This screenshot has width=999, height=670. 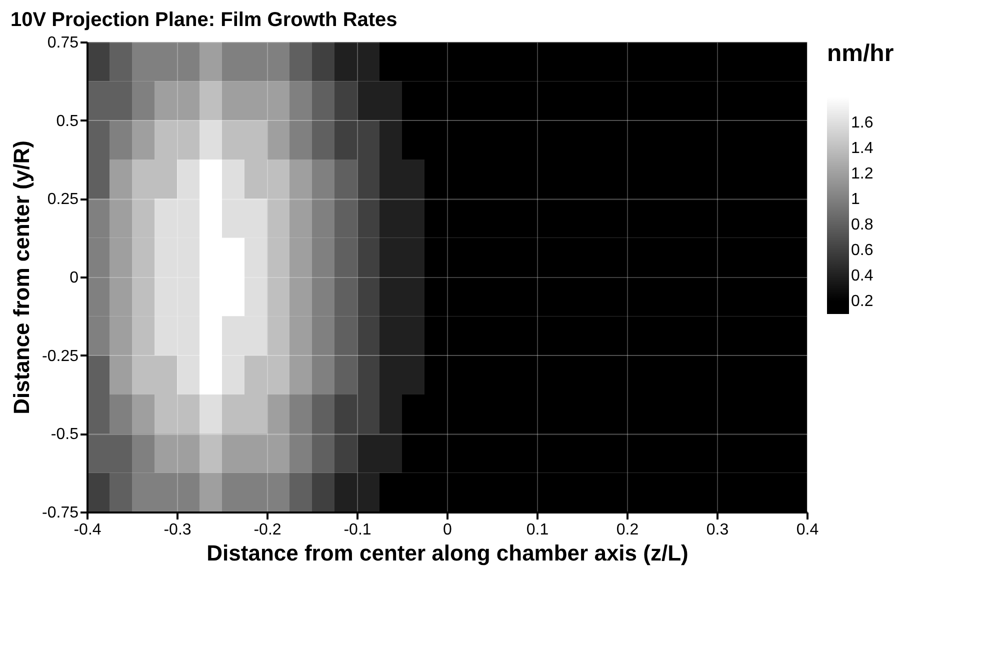 What do you see at coordinates (178, 530) in the screenshot?
I see `x-tick-label: -0.3` at bounding box center [178, 530].